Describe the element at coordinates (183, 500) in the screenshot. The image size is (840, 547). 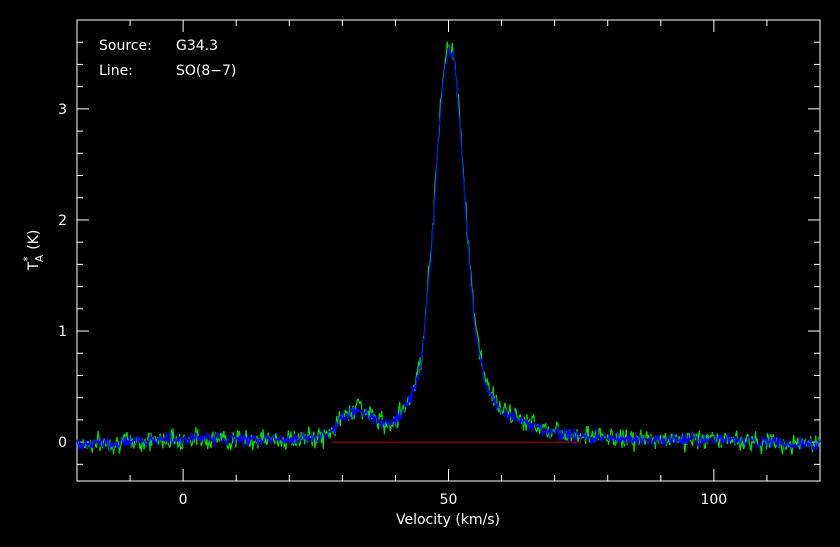
I see `x-tick-label: 0` at that location.